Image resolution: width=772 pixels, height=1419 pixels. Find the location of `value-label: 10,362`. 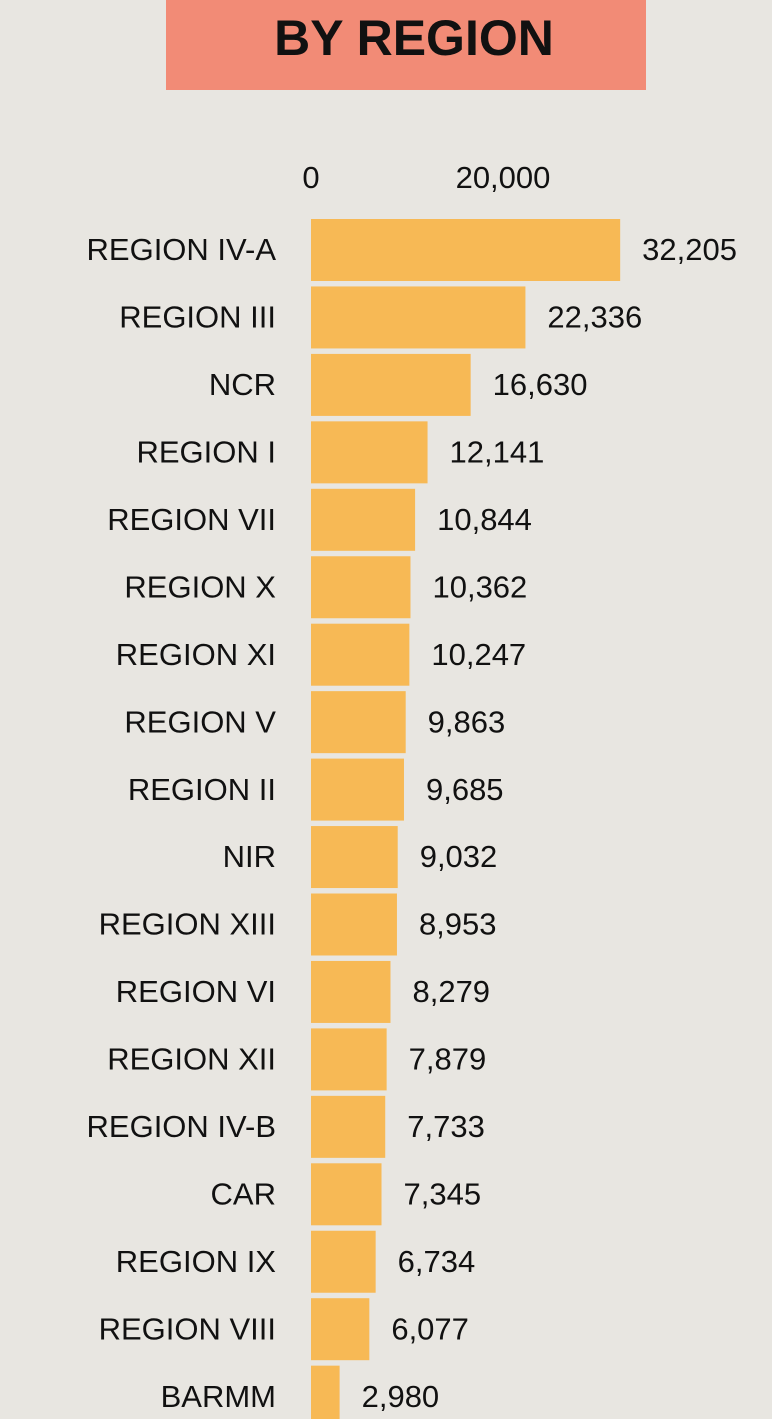

value-label: 10,362 is located at coordinates (479, 586).